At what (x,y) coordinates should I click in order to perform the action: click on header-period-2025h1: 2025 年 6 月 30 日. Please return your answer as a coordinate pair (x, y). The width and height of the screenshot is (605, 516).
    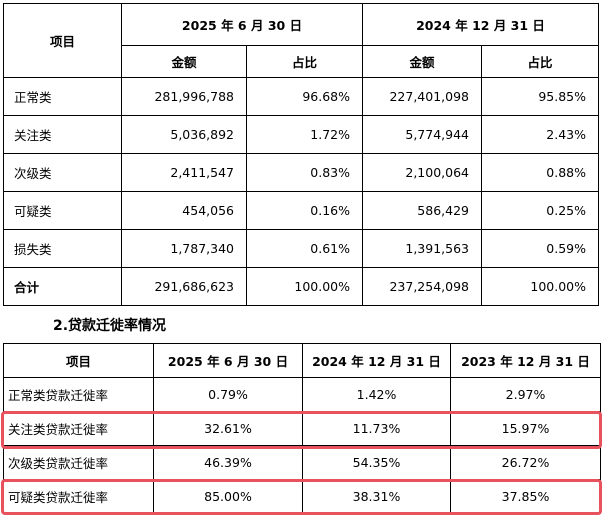
    Looking at the image, I should click on (242, 24).